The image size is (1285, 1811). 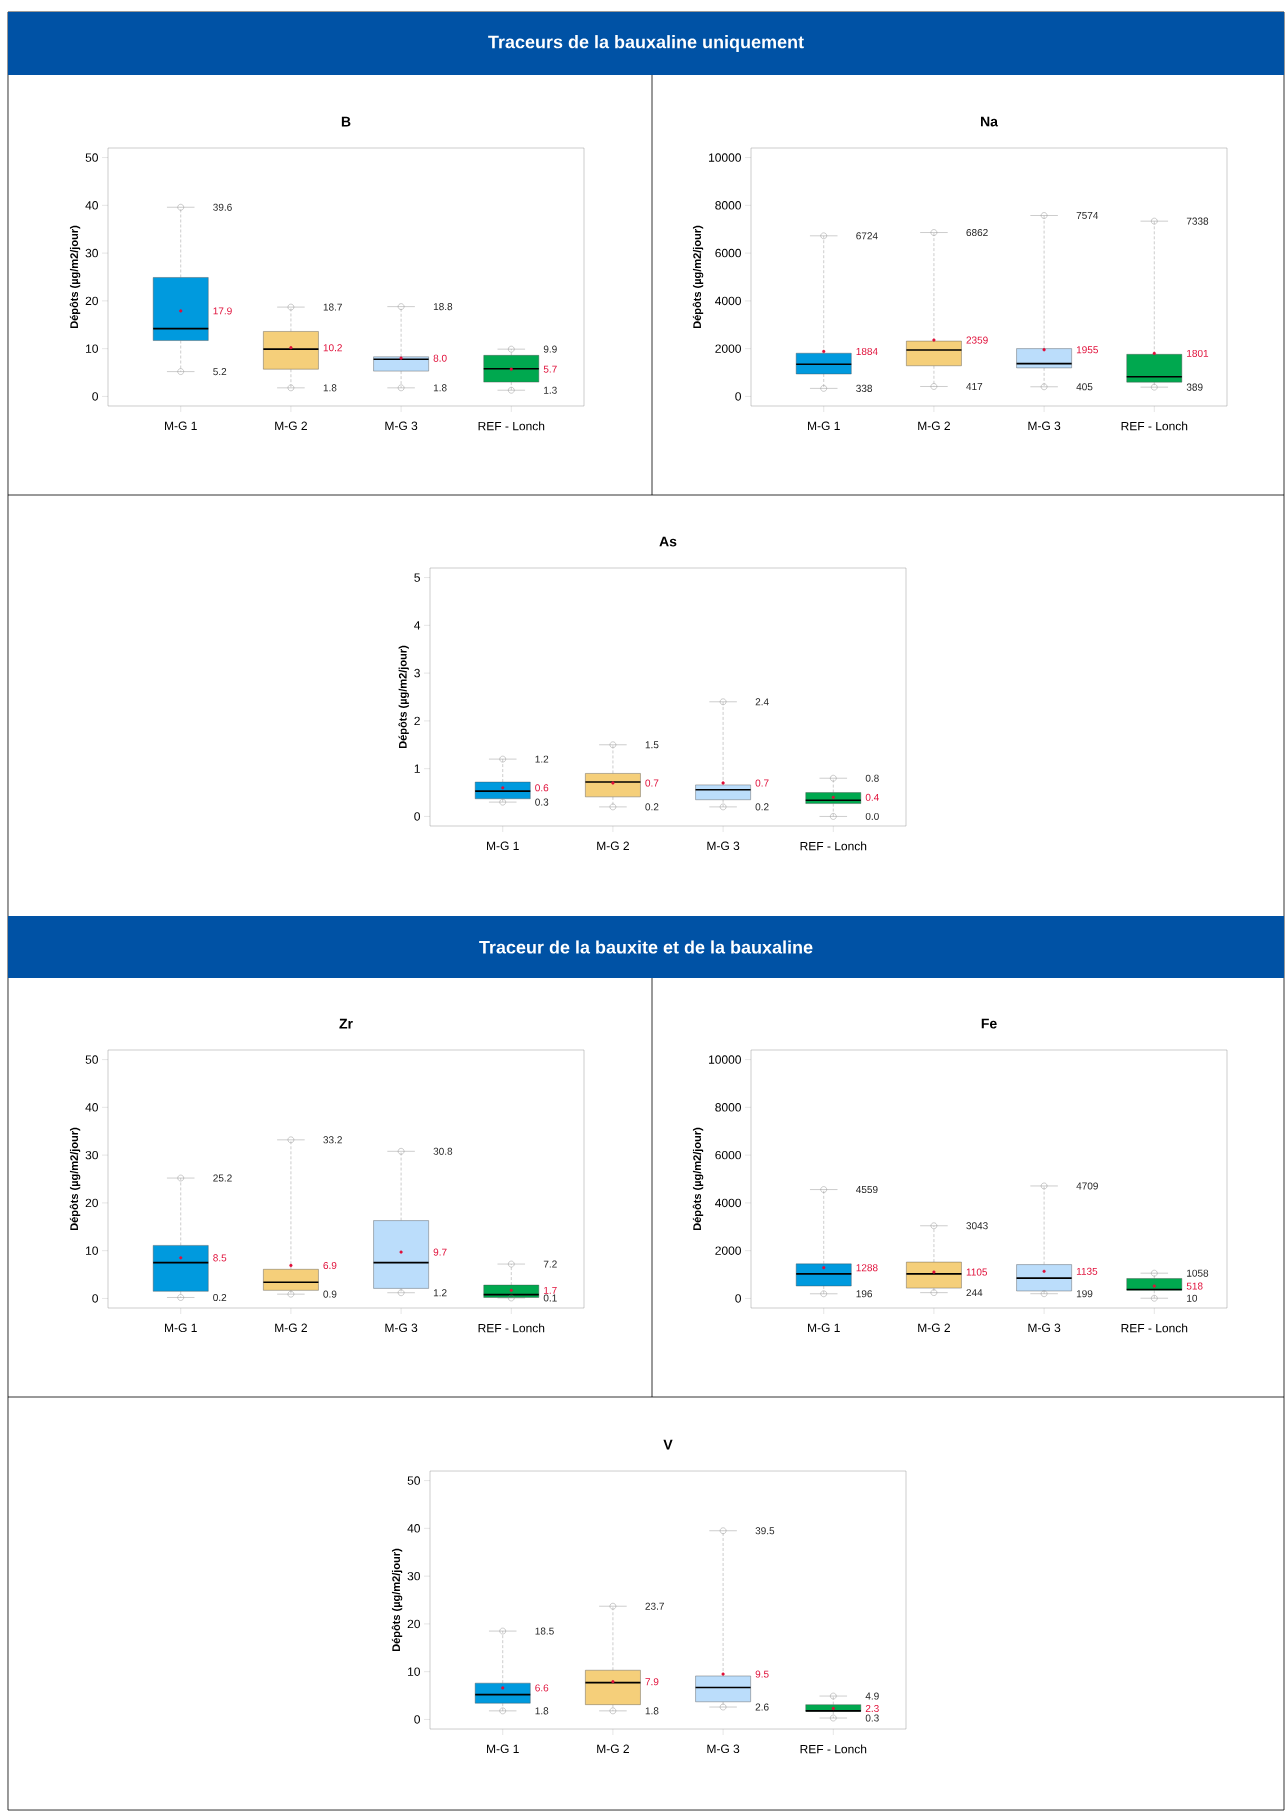 What do you see at coordinates (417, 625) in the screenshot?
I see `y-tick-label: 4` at bounding box center [417, 625].